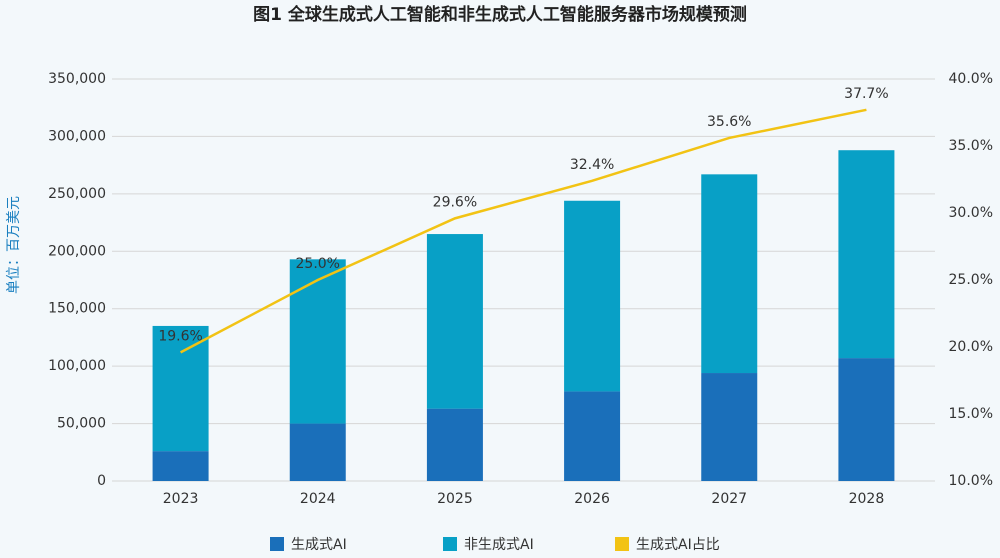 Image resolution: width=1000 pixels, height=558 pixels. Describe the element at coordinates (866, 94) in the screenshot. I see `data-label: 37.7%` at that location.